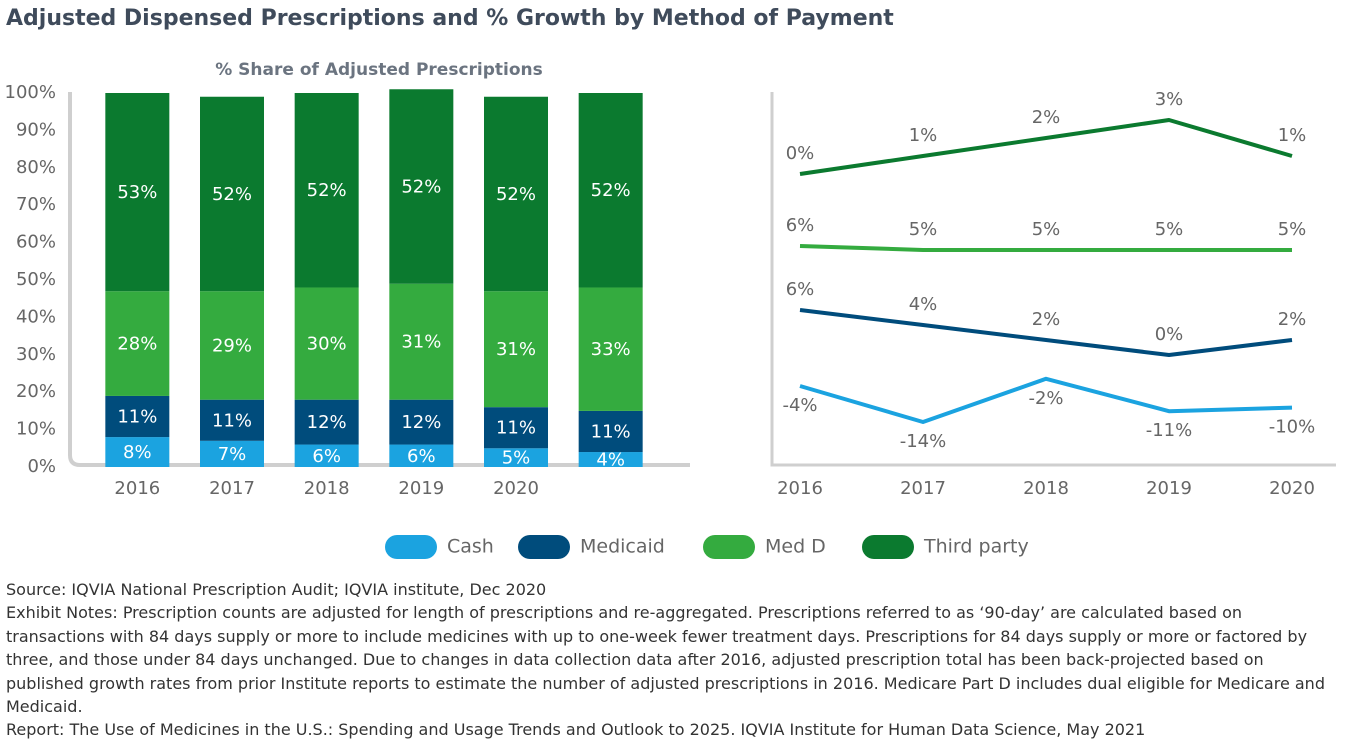 The image size is (1352, 751). I want to click on data-label: 53%, so click(137, 192).